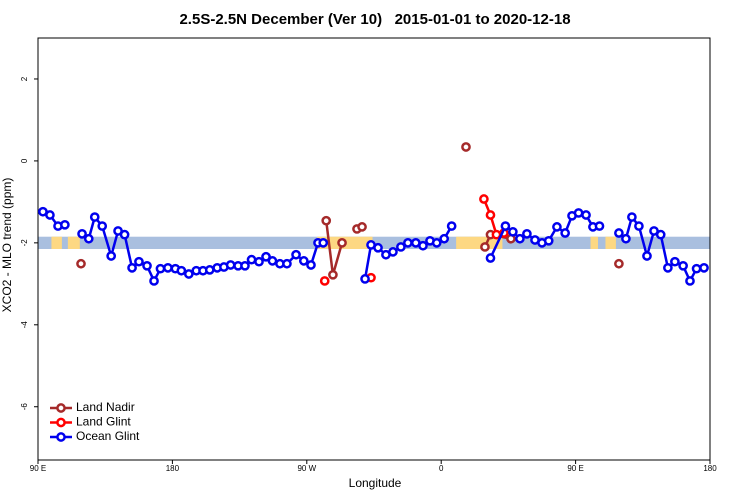  What do you see at coordinates (306, 468) in the screenshot?
I see `x-tick-label: 90 W` at bounding box center [306, 468].